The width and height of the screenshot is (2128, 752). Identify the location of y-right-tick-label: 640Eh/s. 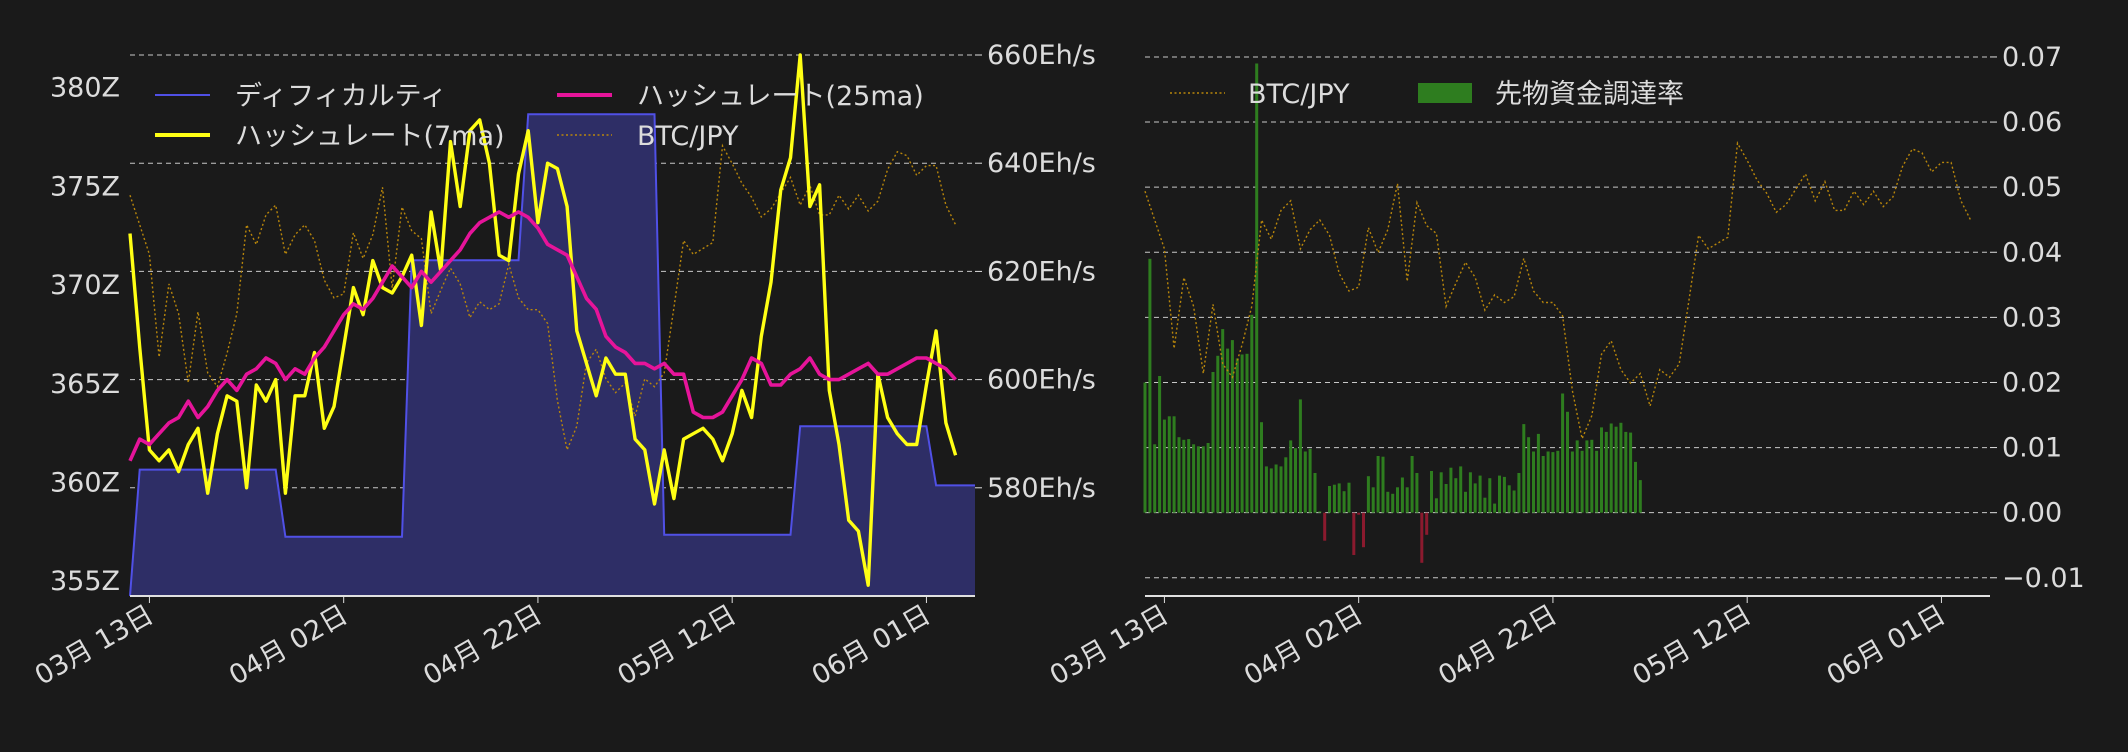
(1041, 163).